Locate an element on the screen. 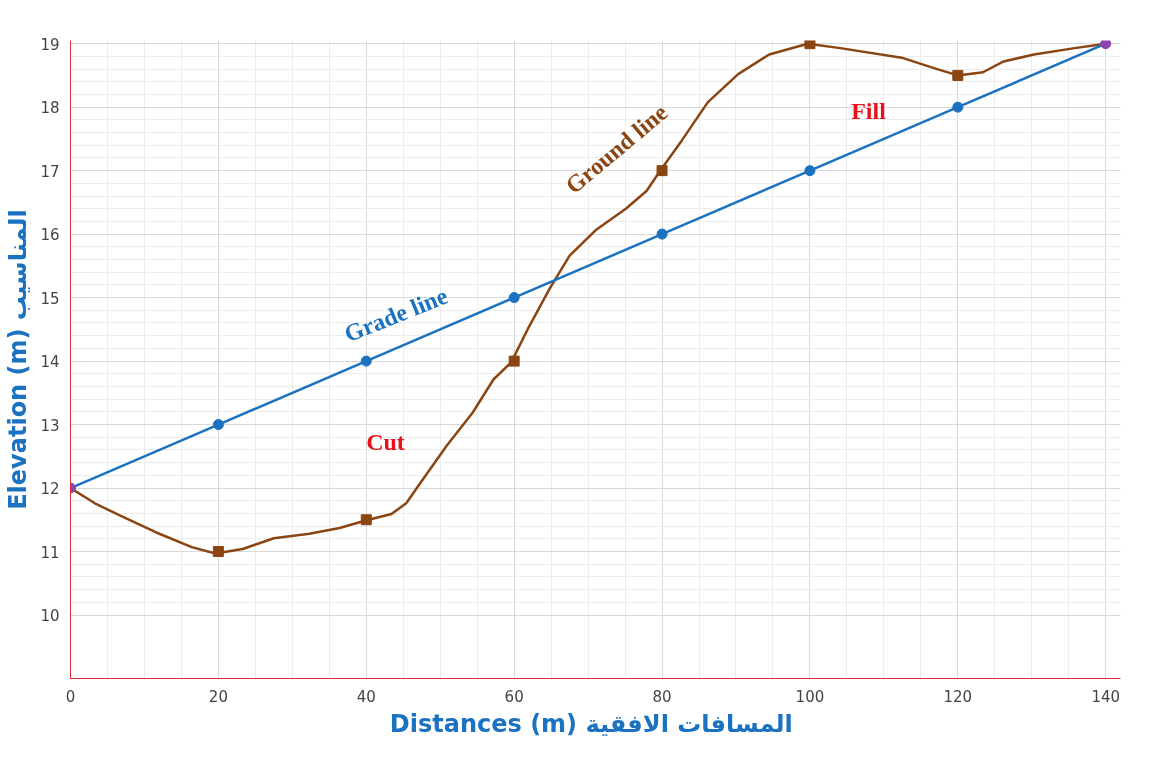 The height and width of the screenshot is (758, 1166). y-axis-title: Elevation (m) المناسيب is located at coordinates (18, 359).